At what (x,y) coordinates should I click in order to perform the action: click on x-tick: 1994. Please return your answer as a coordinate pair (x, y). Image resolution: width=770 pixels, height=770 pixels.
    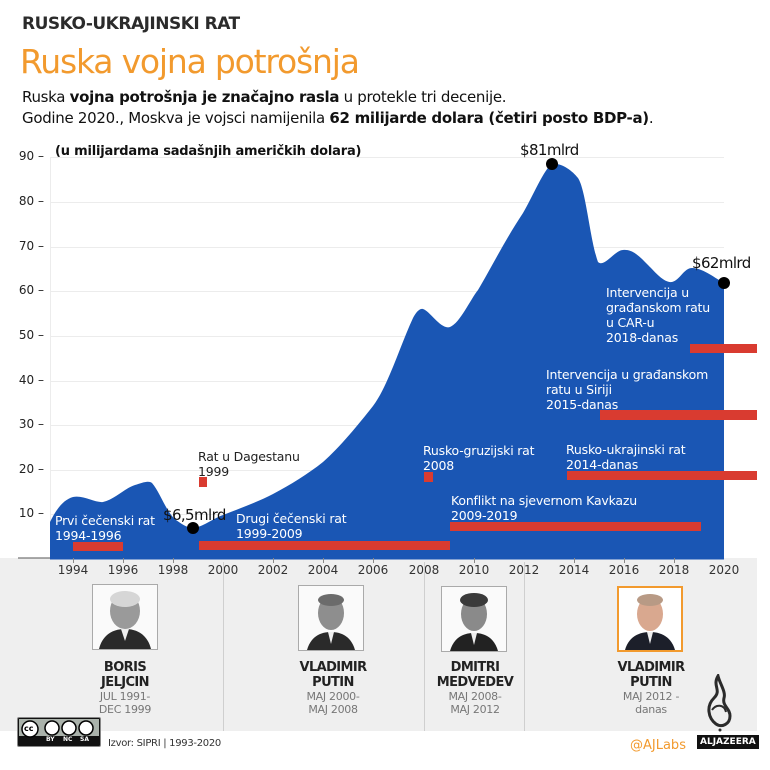
    Looking at the image, I should click on (73, 570).